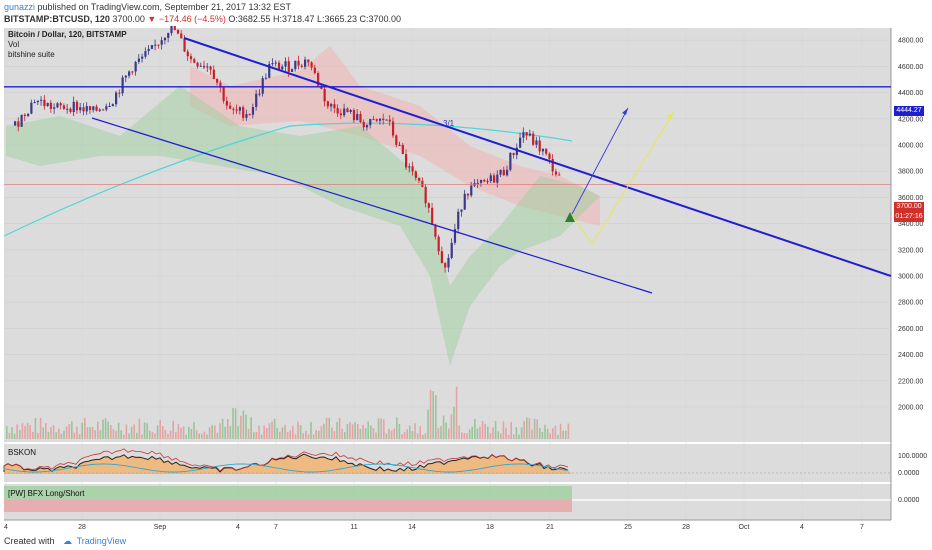 The image size is (932, 550). What do you see at coordinates (412, 527) in the screenshot?
I see `time-tick-label: 14` at bounding box center [412, 527].